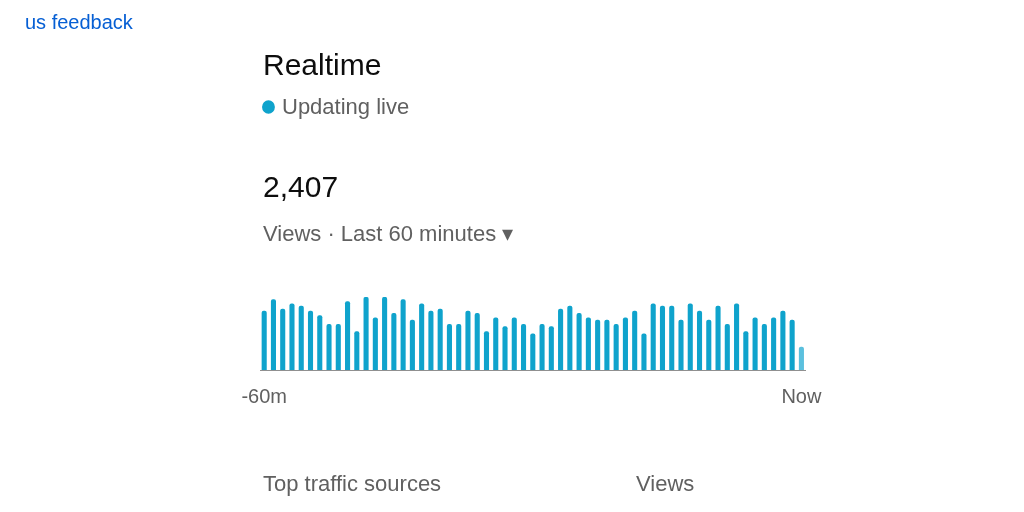  Describe the element at coordinates (801, 396) in the screenshot. I see `x-tick-label: Now` at that location.